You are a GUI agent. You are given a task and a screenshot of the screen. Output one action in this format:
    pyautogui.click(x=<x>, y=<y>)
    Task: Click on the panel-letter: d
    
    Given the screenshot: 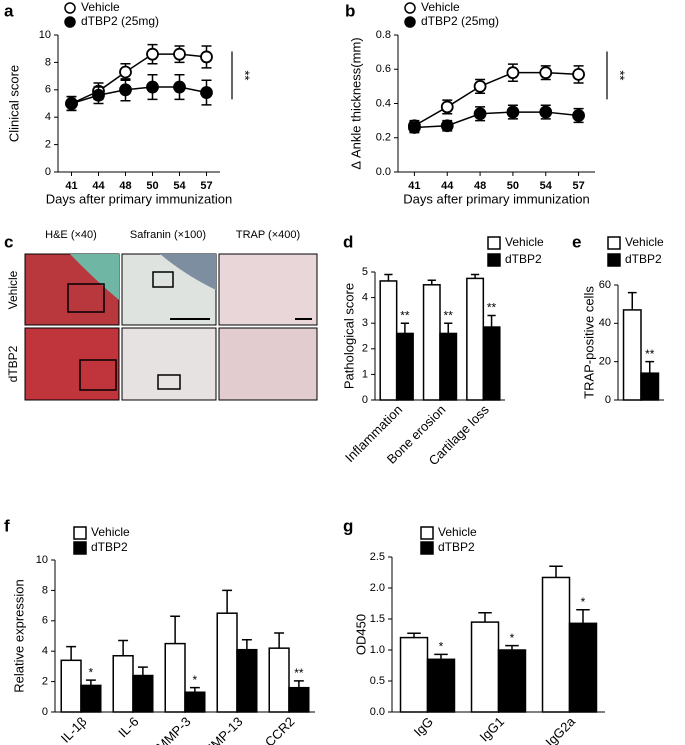 What is the action you would take?
    pyautogui.click(x=348, y=241)
    